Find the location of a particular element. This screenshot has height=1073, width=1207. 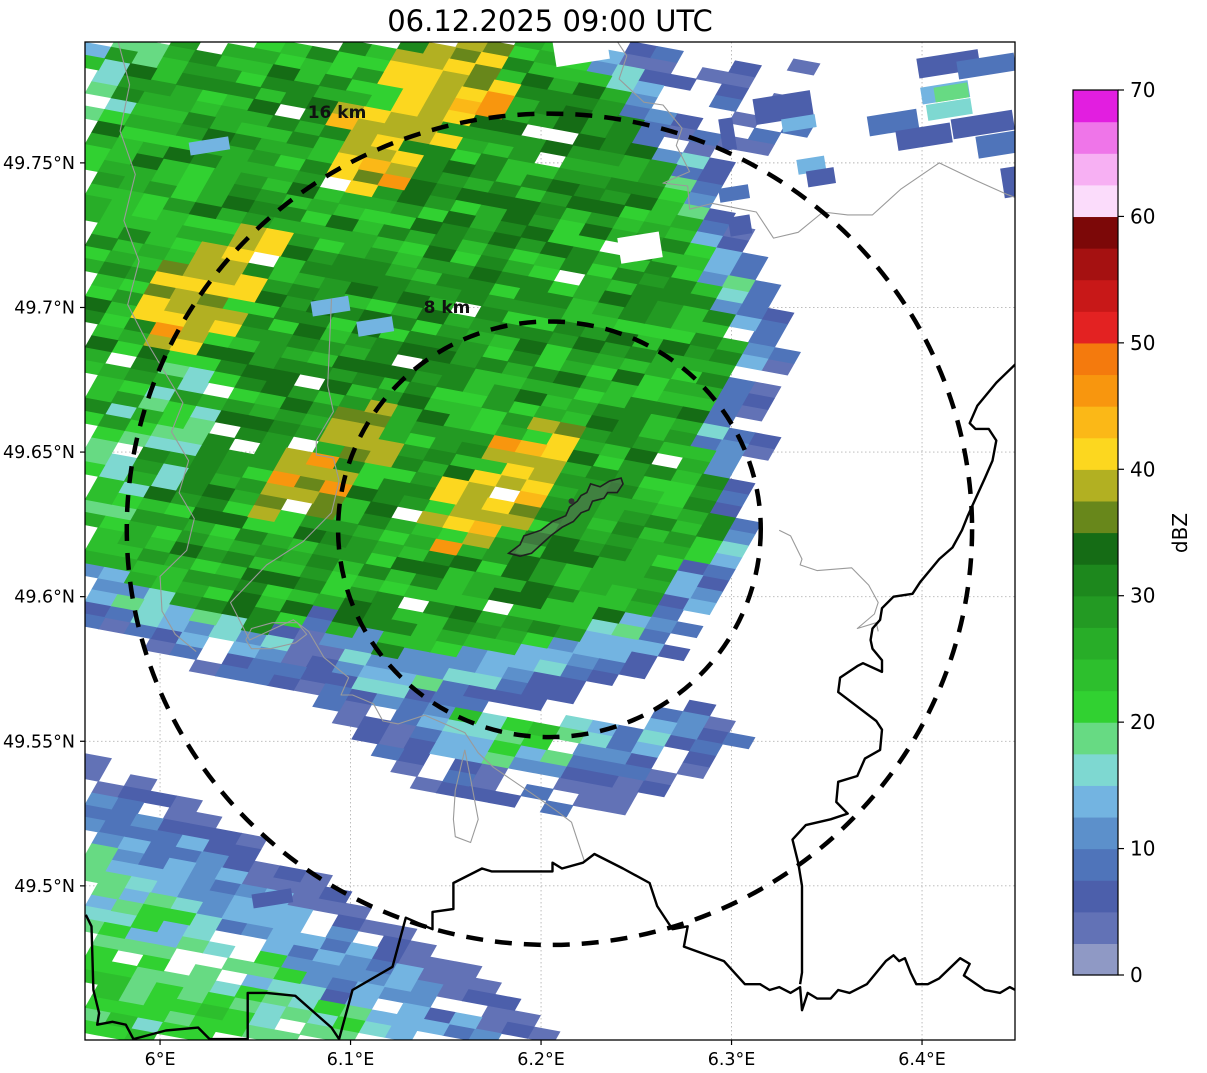

colorbar-tick-label: 60 is located at coordinates (1142, 216).